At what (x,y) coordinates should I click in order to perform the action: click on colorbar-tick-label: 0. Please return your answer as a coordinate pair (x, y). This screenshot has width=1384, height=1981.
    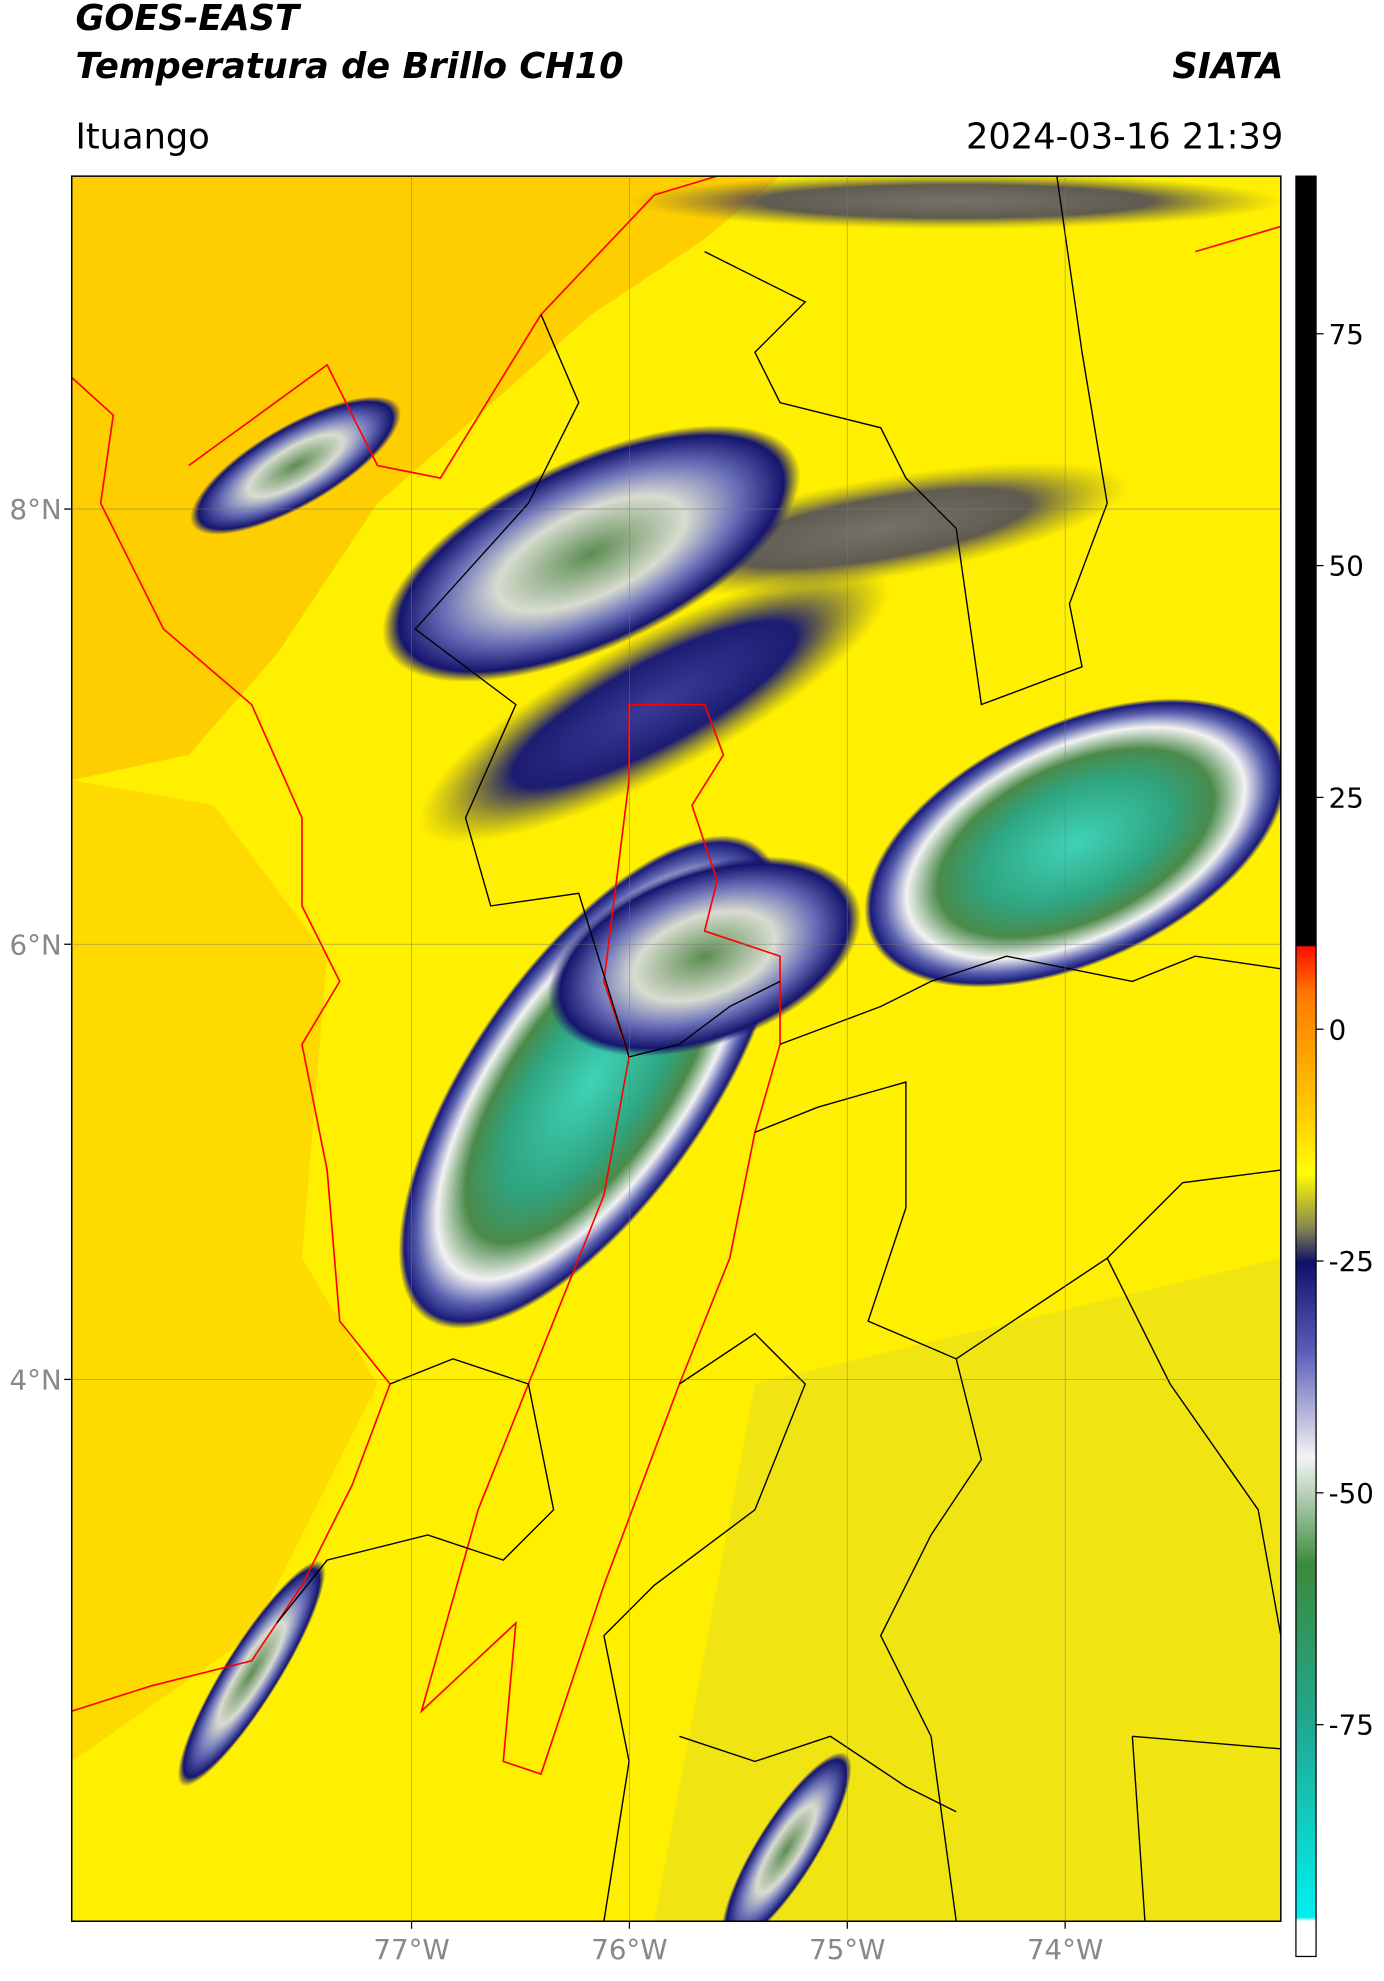
    Looking at the image, I should click on (1338, 1029).